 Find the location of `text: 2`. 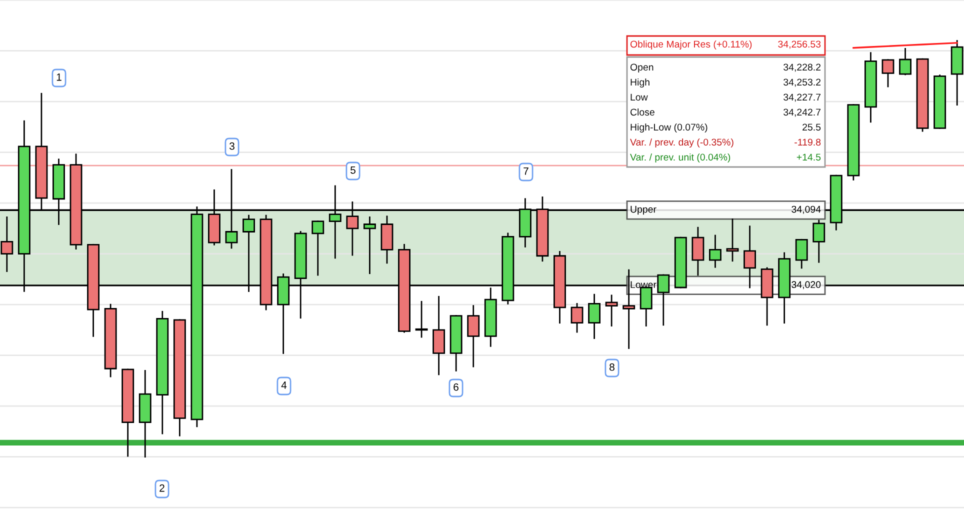

text: 2 is located at coordinates (162, 488).